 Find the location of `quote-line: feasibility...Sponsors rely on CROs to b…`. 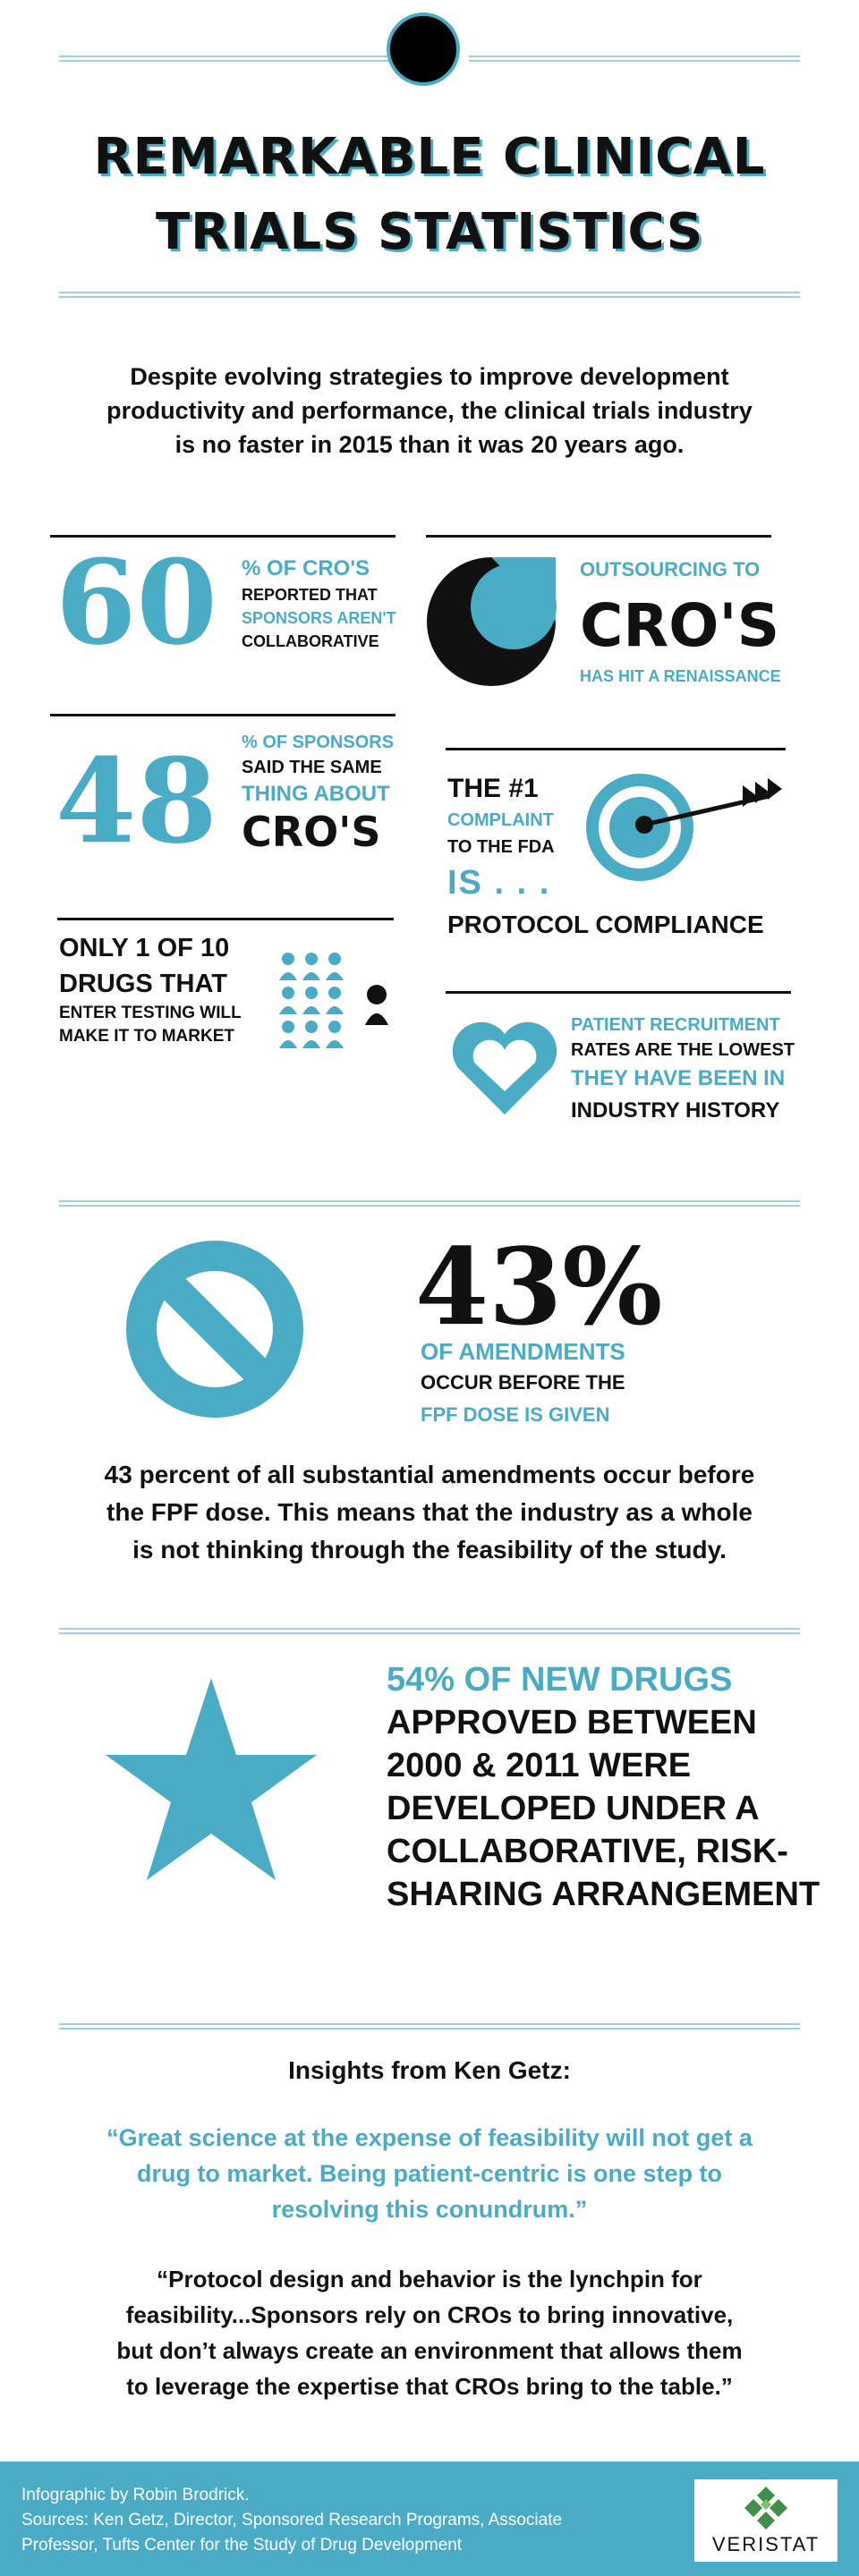

quote-line: feasibility...Sponsors rely on CROs to b… is located at coordinates (429, 2314).